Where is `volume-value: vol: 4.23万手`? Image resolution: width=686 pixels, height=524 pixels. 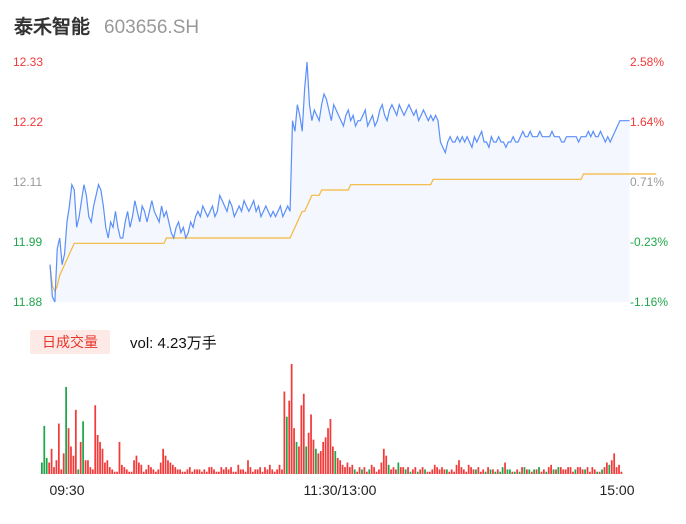 volume-value: vol: 4.23万手 is located at coordinates (173, 343).